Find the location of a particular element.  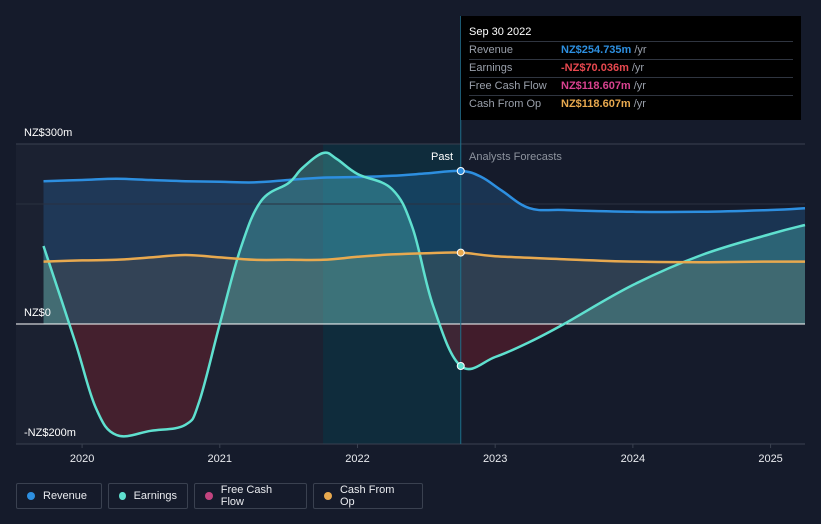

legend-label: Cash From Op is located at coordinates (367, 496).